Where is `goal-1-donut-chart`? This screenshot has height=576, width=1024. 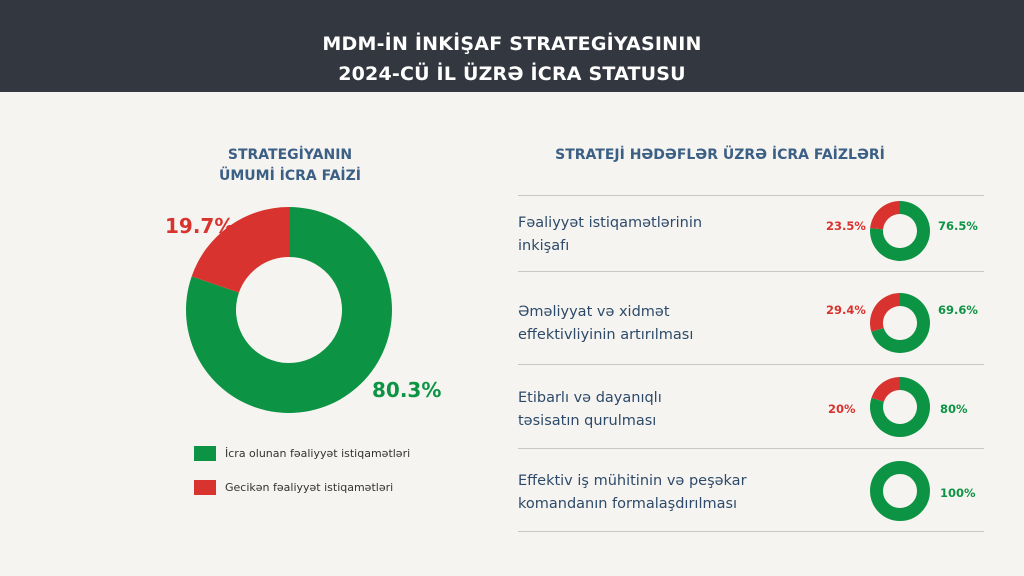 goal-1-donut-chart is located at coordinates (900, 231).